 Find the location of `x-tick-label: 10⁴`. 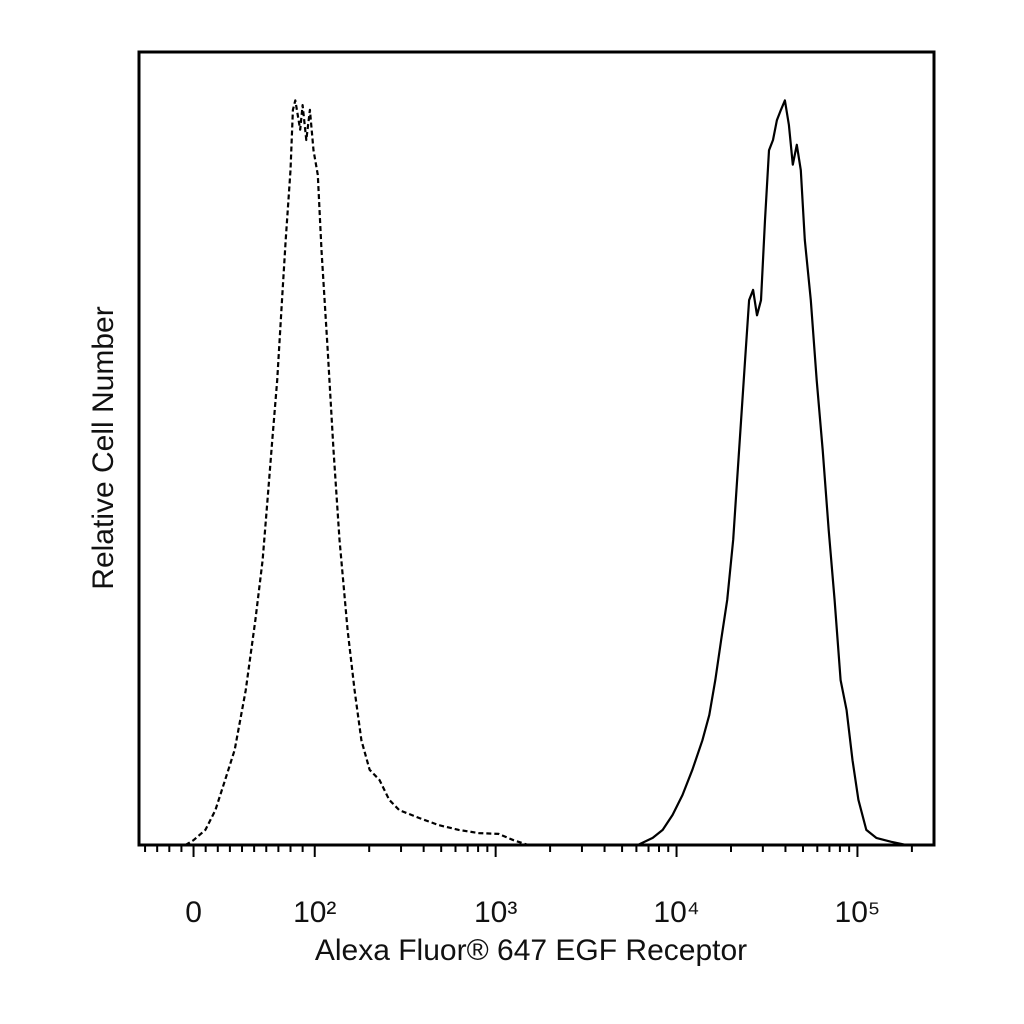

x-tick-label: 10⁴ is located at coordinates (676, 912).